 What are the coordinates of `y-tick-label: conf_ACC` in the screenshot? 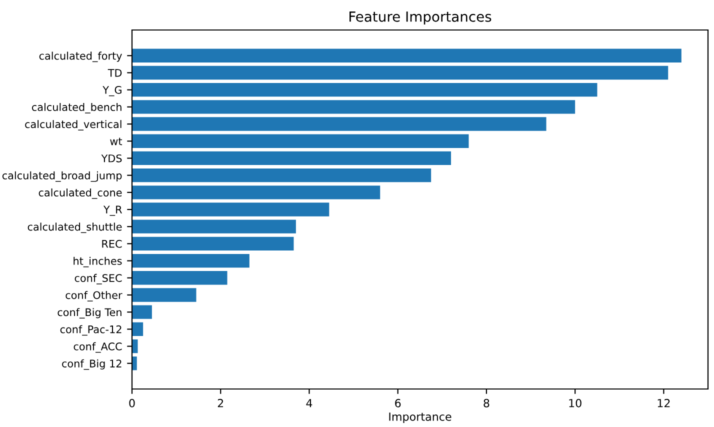 It's located at (98, 347).